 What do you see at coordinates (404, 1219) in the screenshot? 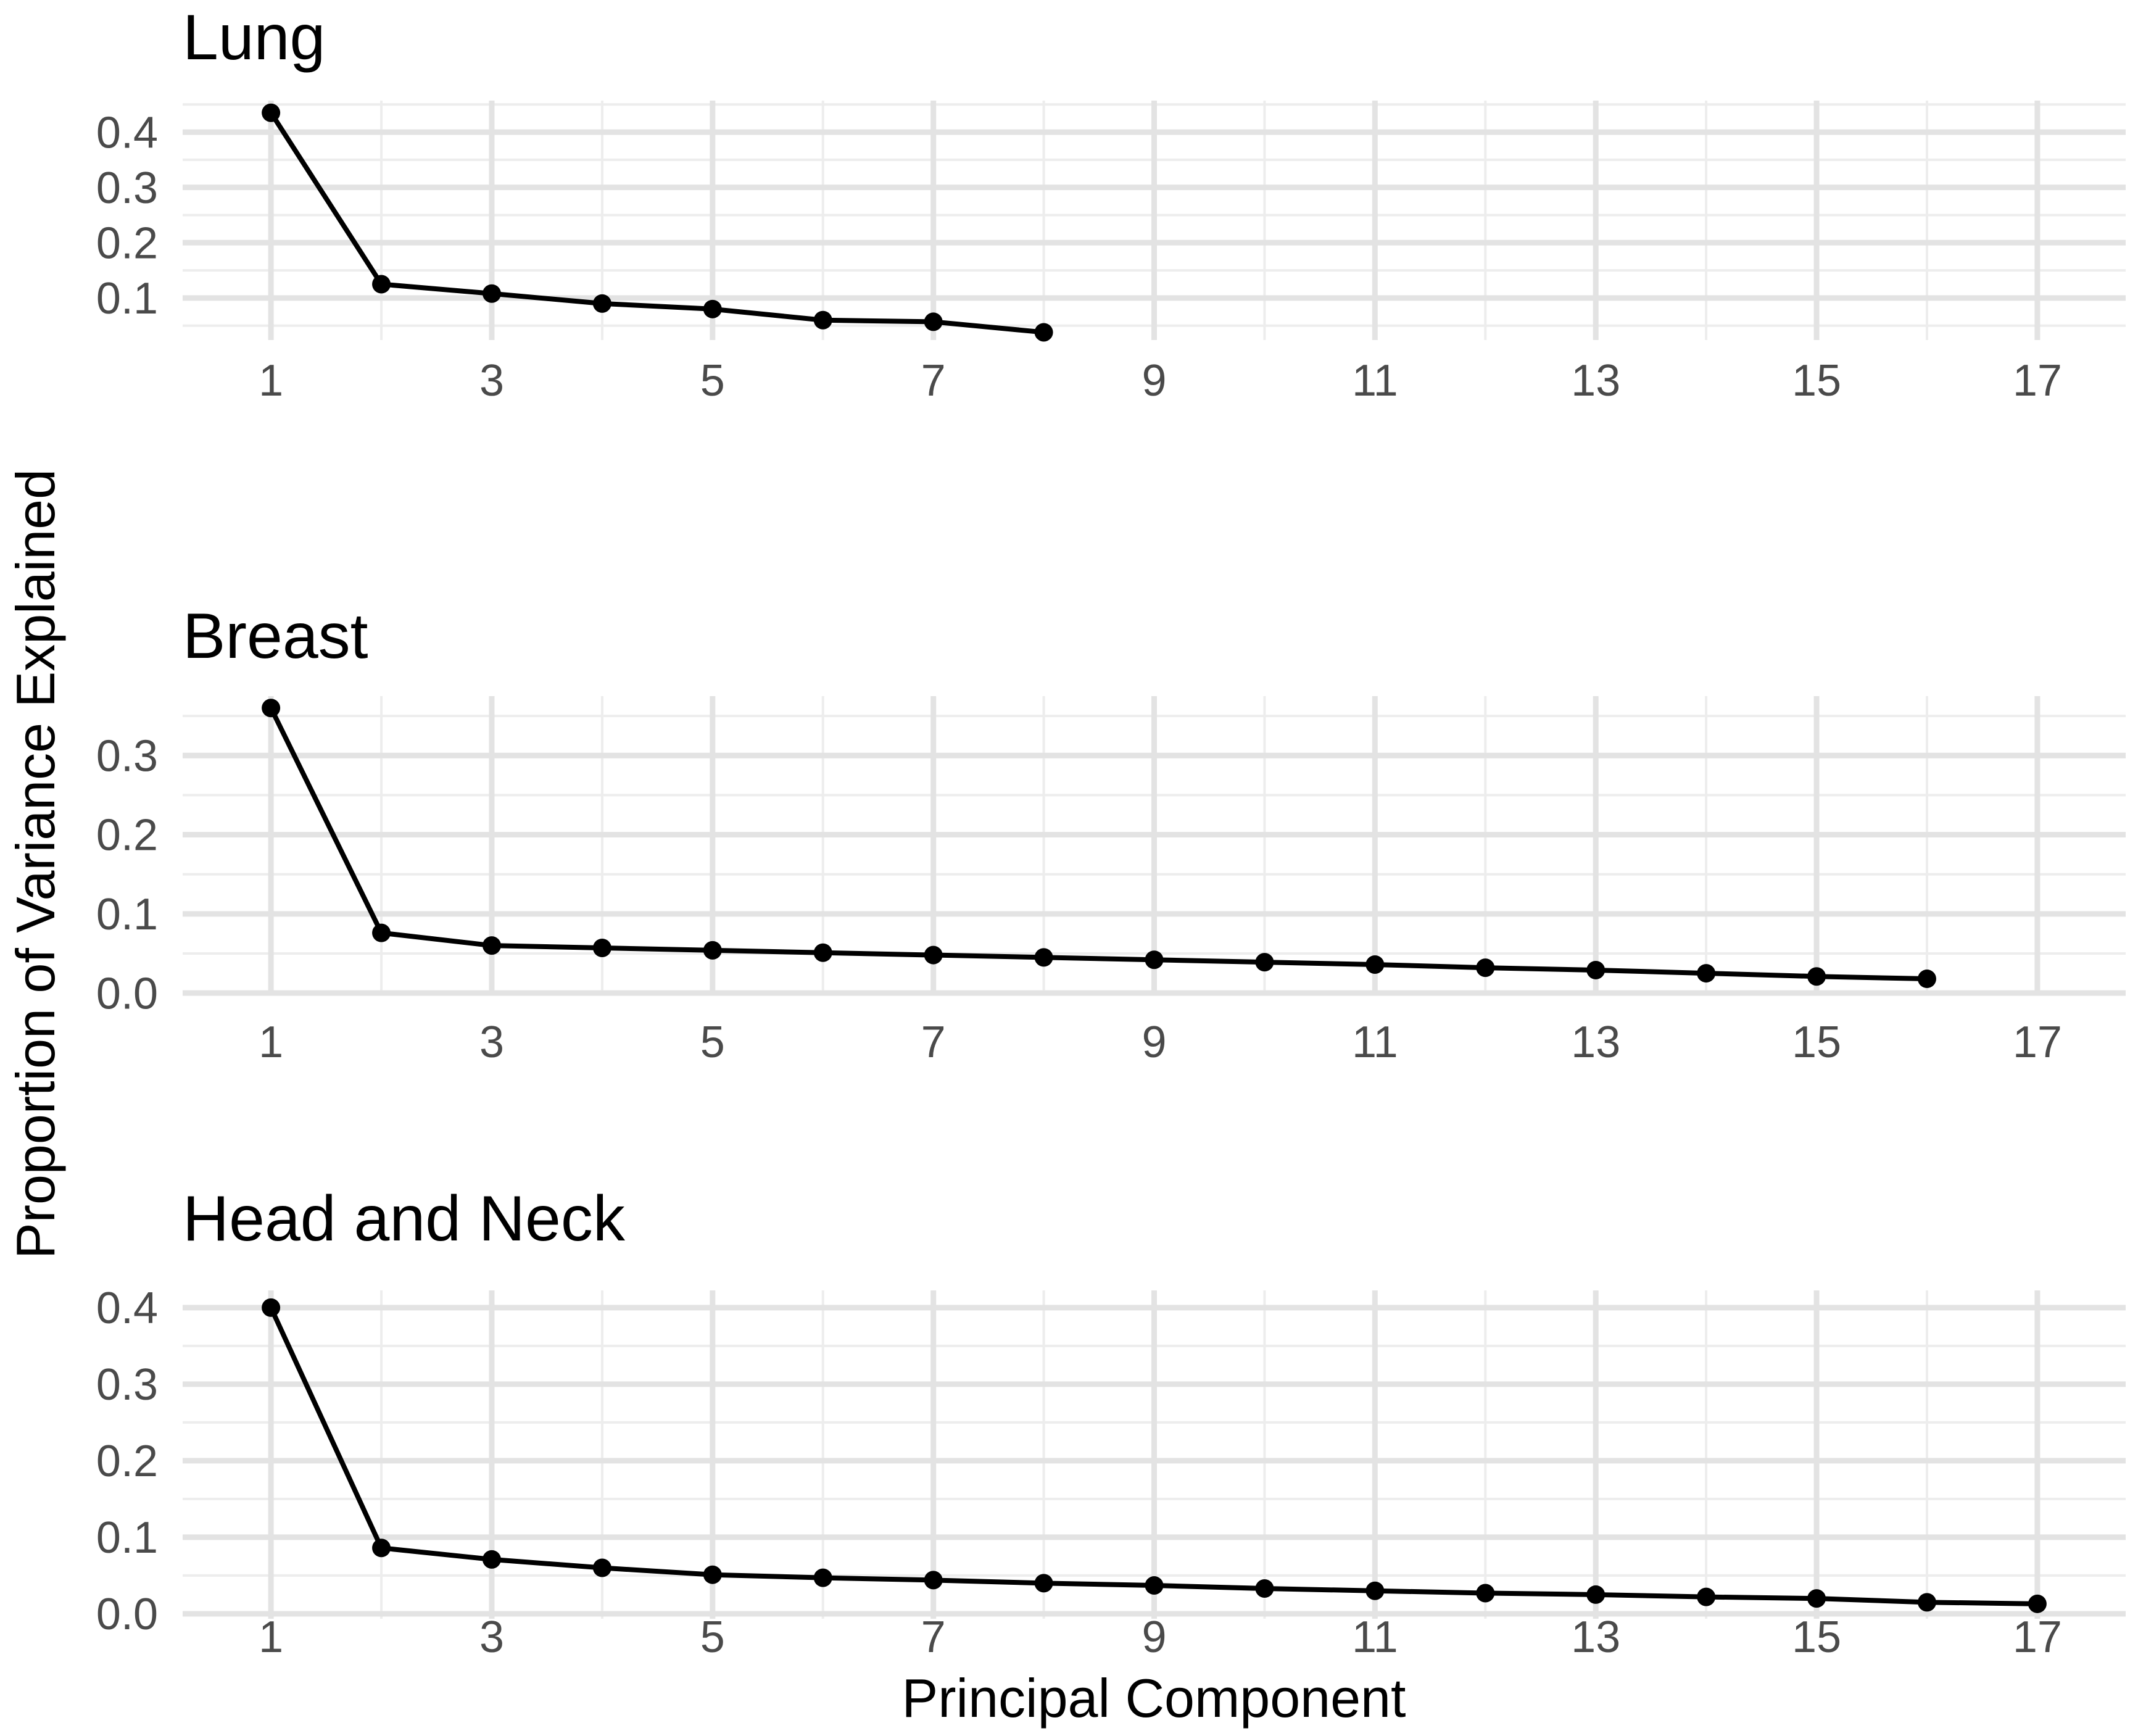
I see `panel-title-head-and-neck: Head and Neck` at bounding box center [404, 1219].